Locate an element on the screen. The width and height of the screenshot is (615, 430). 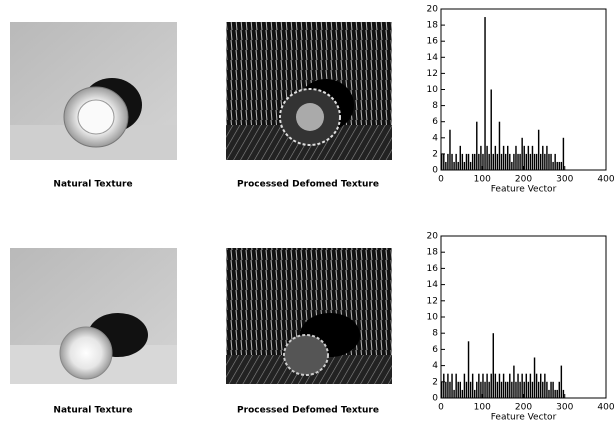
x-tick-label: 100 is located at coordinates (482, 408).